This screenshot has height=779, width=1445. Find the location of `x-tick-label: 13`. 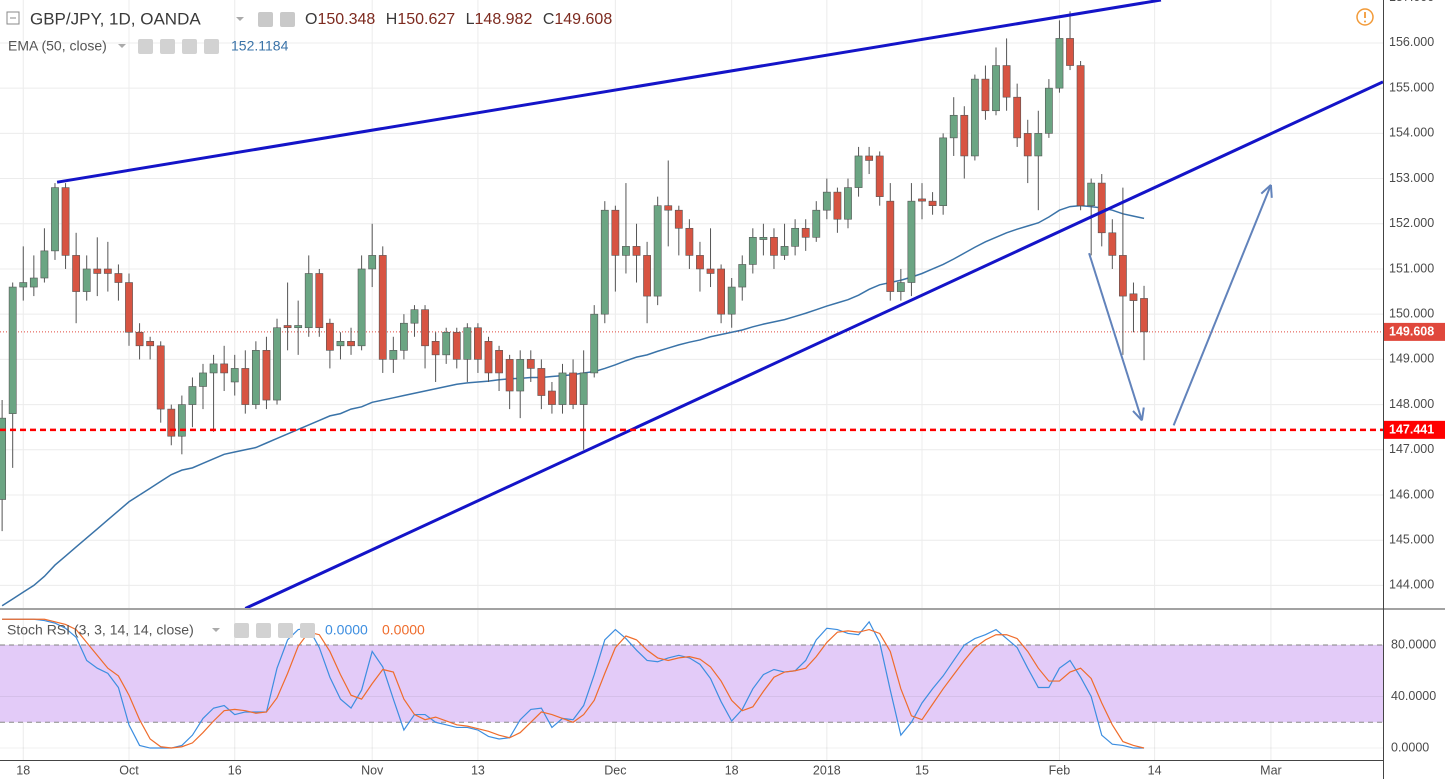

x-tick-label: 13 is located at coordinates (478, 770).